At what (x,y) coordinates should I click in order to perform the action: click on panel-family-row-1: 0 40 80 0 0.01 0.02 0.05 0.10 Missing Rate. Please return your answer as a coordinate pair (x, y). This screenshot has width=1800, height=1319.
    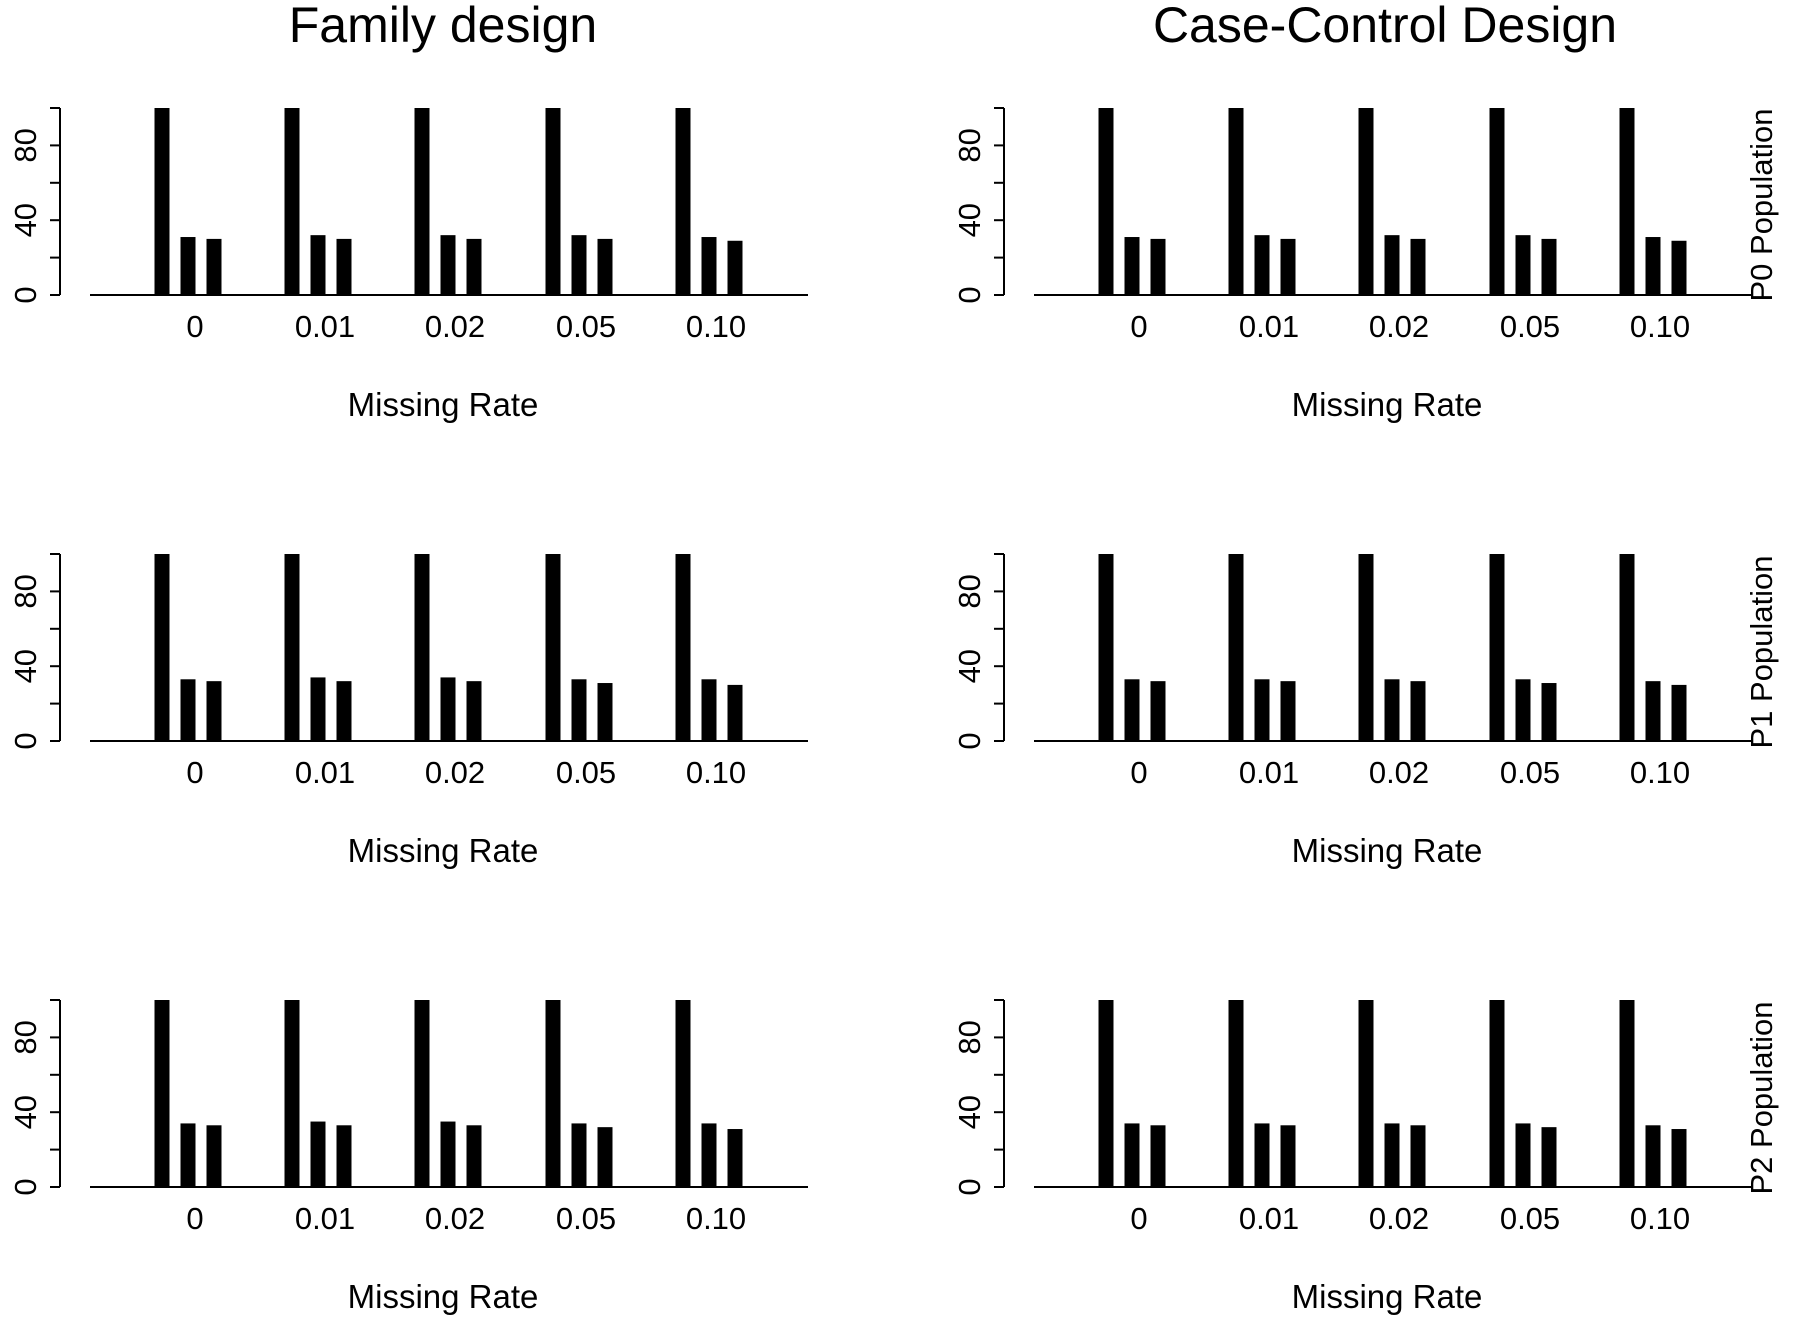
    Looking at the image, I should click on (408, 711).